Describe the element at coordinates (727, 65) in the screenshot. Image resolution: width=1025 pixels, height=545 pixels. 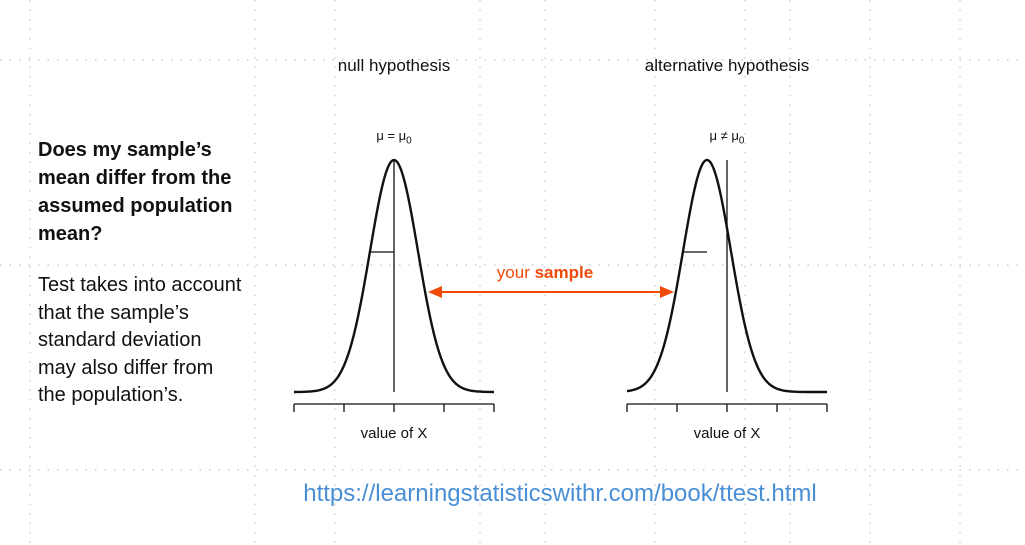
I see `alternative-hypothesis-title: alternative hypothesis` at that location.